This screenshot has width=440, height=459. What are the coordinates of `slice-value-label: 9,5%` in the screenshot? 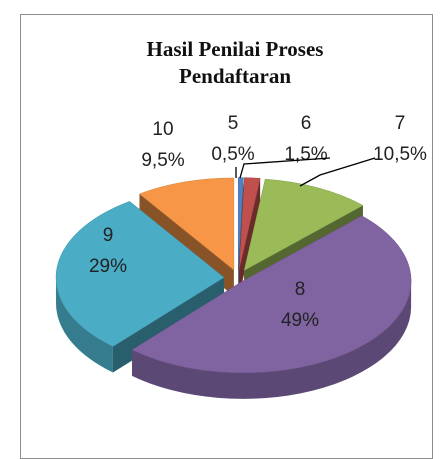 It's located at (162, 160).